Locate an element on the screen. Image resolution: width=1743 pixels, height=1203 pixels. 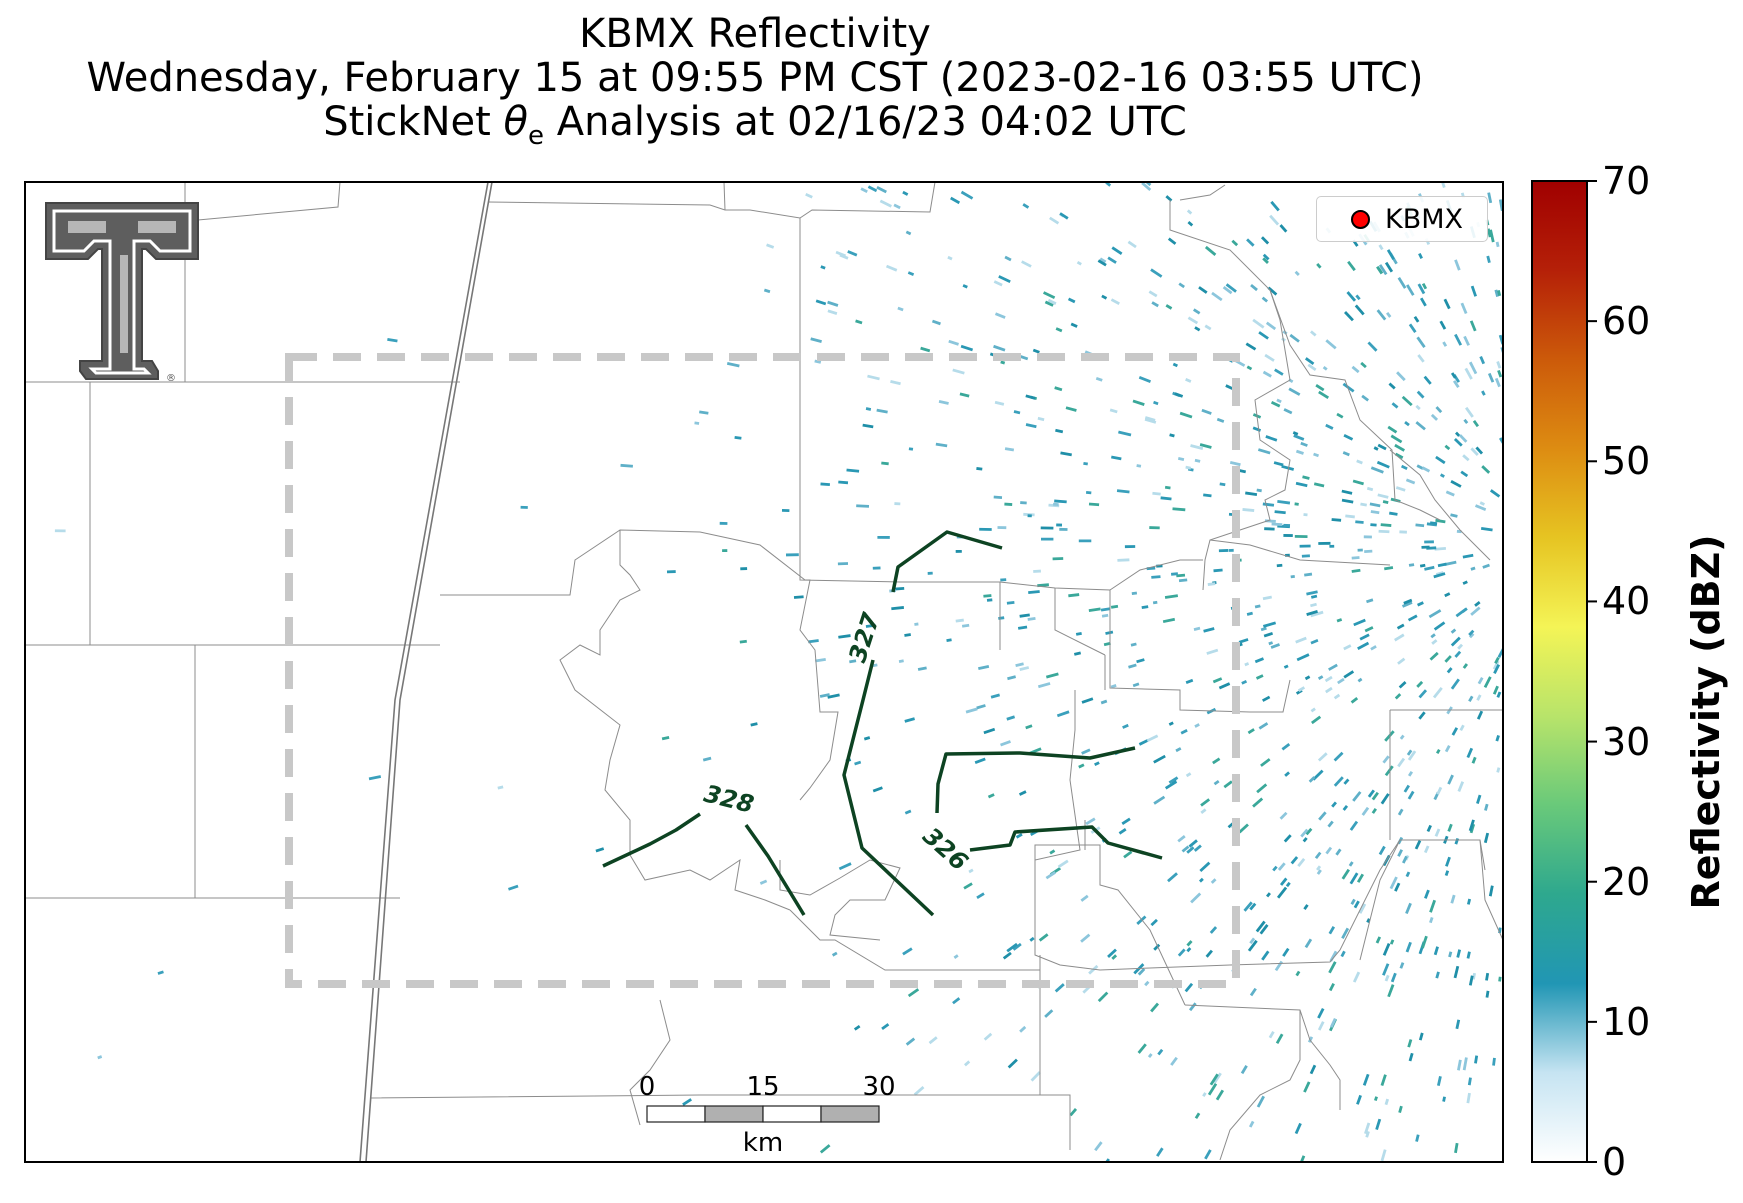
legend-label: KBMX is located at coordinates (1424, 219).